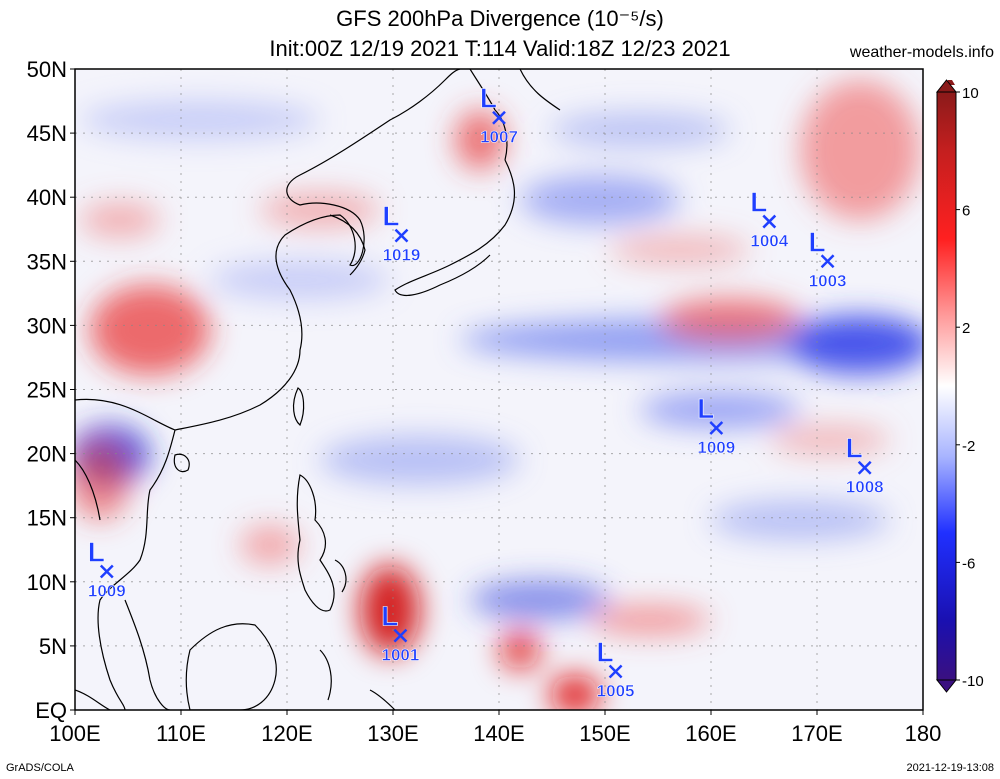 This screenshot has width=1000, height=779. Describe the element at coordinates (865, 487) in the screenshot. I see `low-pressure-value: 1008` at that location.